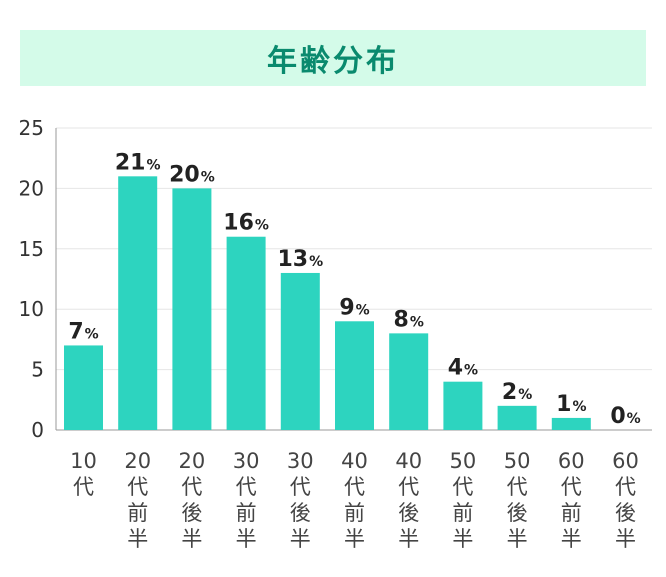  Describe the element at coordinates (354, 500) in the screenshot. I see `x-tick-label: 40 代前半` at that location.